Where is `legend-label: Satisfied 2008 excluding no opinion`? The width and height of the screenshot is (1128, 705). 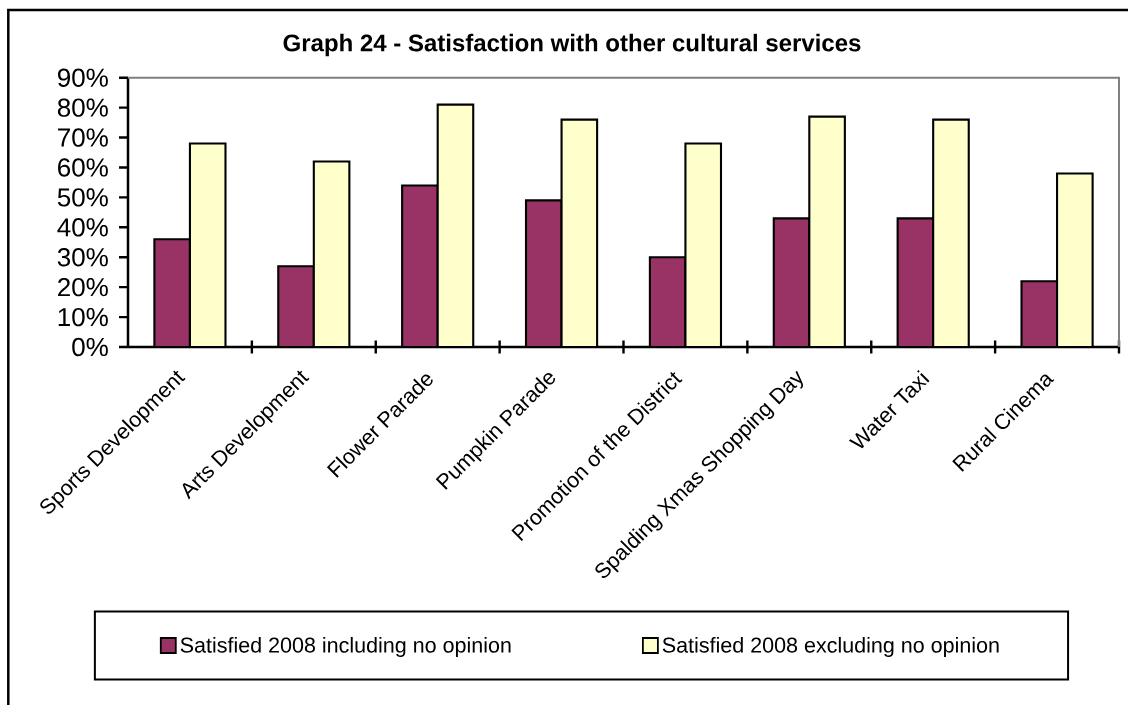 legend-label: Satisfied 2008 excluding no opinion is located at coordinates (830, 646).